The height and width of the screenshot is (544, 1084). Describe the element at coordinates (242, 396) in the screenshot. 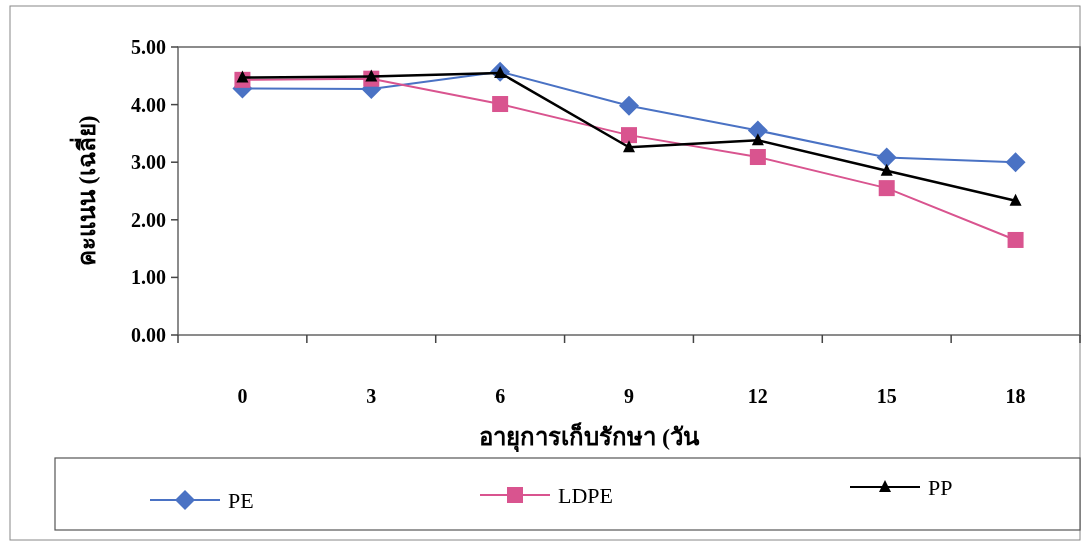

I see `x-tick-label: 0` at that location.